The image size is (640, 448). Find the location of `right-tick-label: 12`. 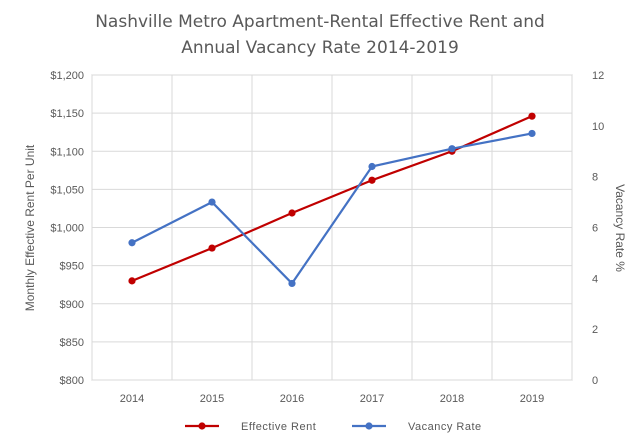

right-tick-label: 12 is located at coordinates (598, 76).